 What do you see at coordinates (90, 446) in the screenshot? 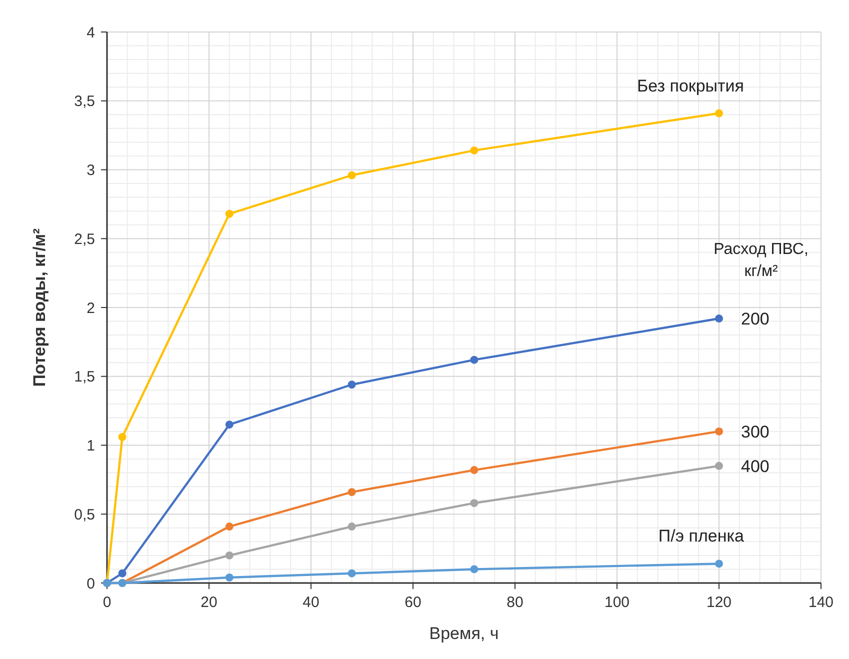
I see `y-tick-label: 1` at bounding box center [90, 446].